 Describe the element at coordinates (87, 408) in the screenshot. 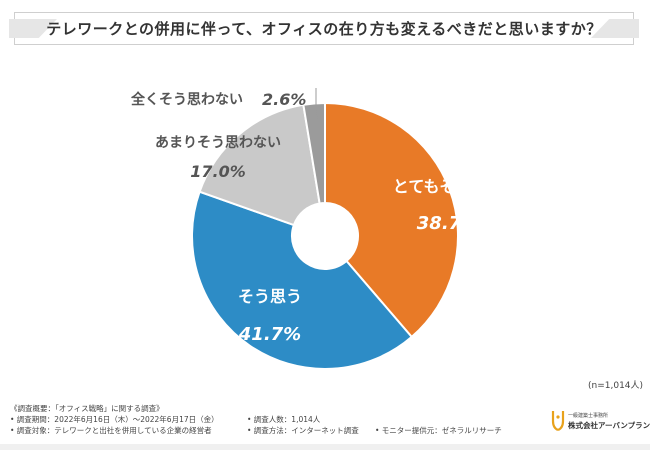

I see `survey-title: 《調査概要：「オフィス戦略」に関する調査》` at that location.